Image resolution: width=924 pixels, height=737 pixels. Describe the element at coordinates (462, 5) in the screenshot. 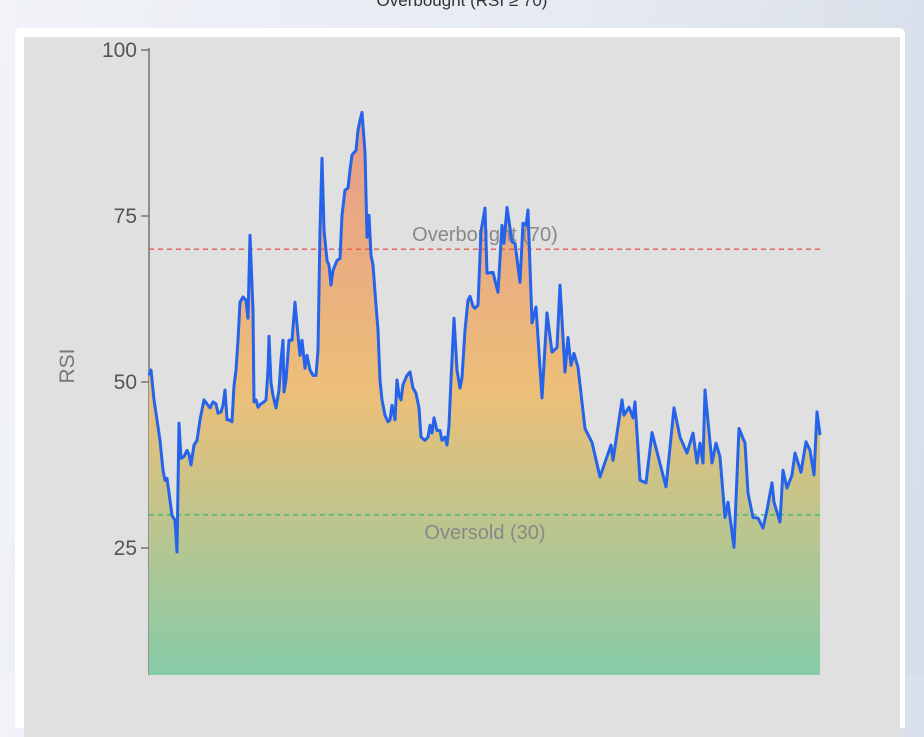

I see `chart-section-title: Overbought (RSI ≥ 70)` at that location.